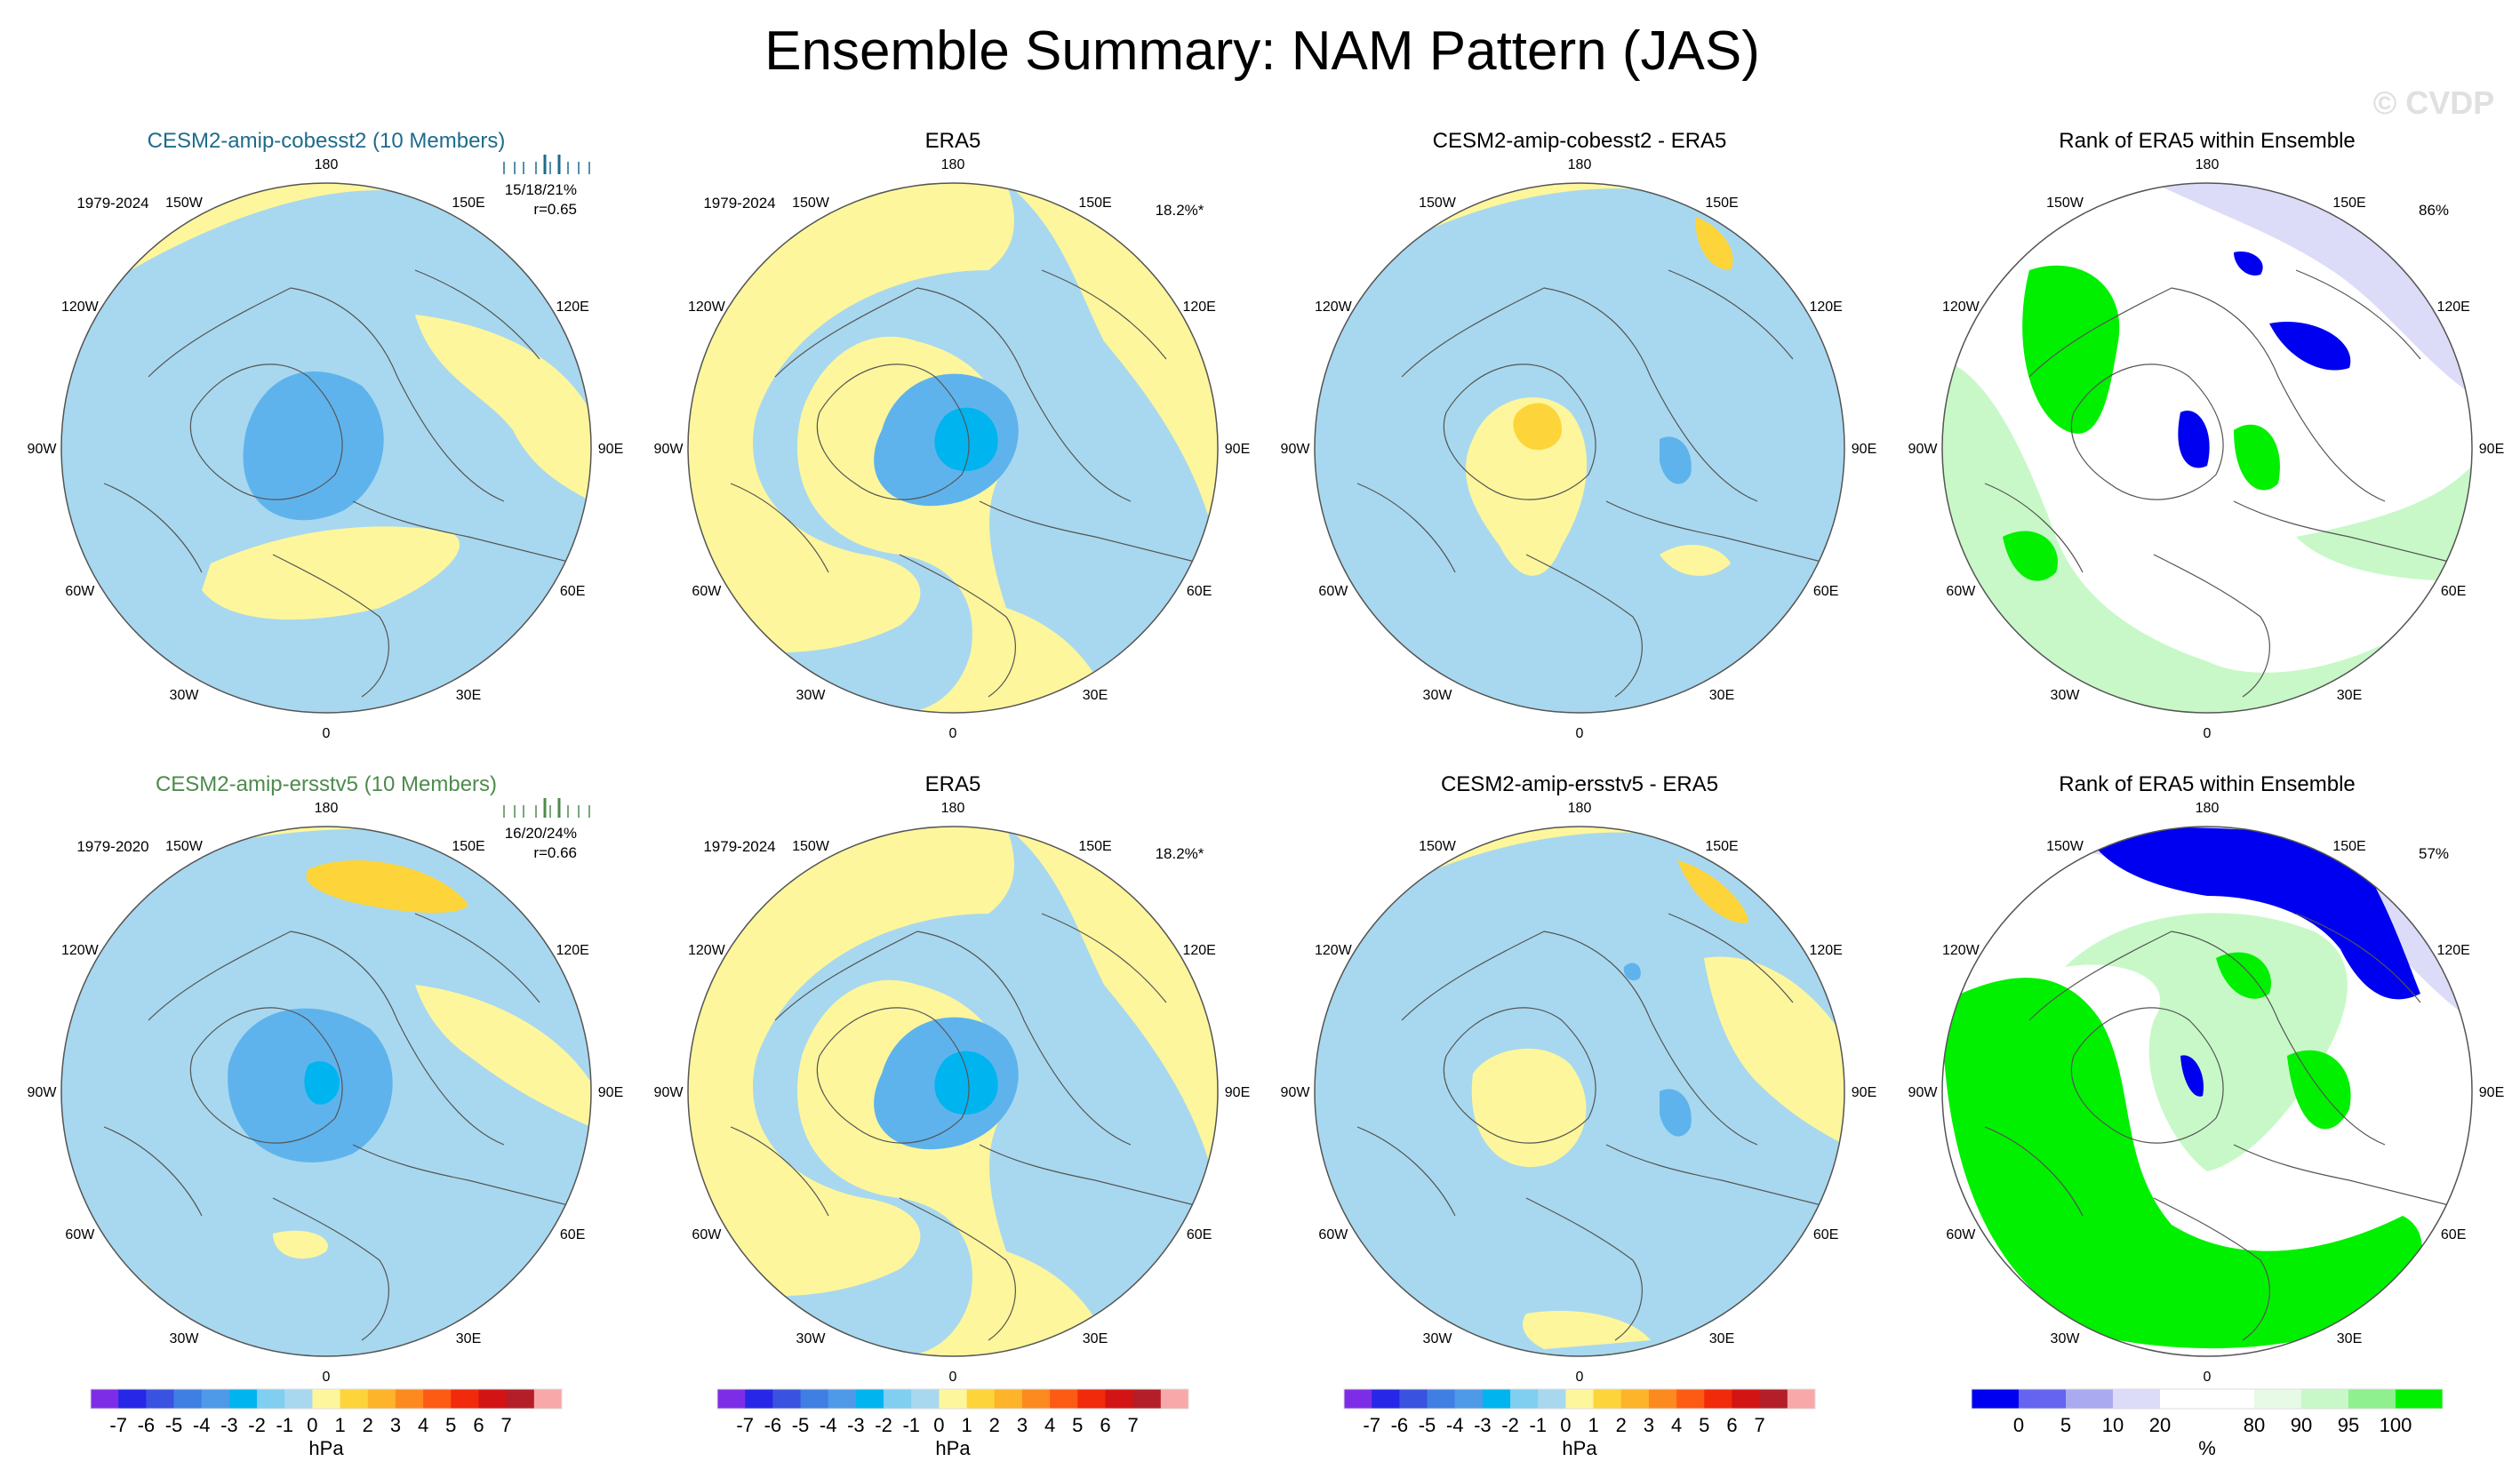  I want to click on lon-label: 60W, so click(1333, 1234).